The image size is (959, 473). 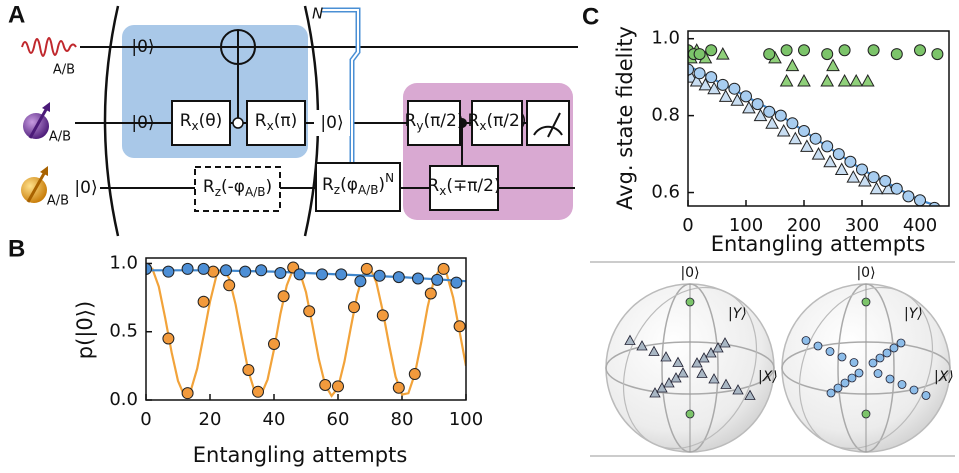 What do you see at coordinates (286, 121) in the screenshot?
I see `gate-text: (π)` at bounding box center [286, 121].